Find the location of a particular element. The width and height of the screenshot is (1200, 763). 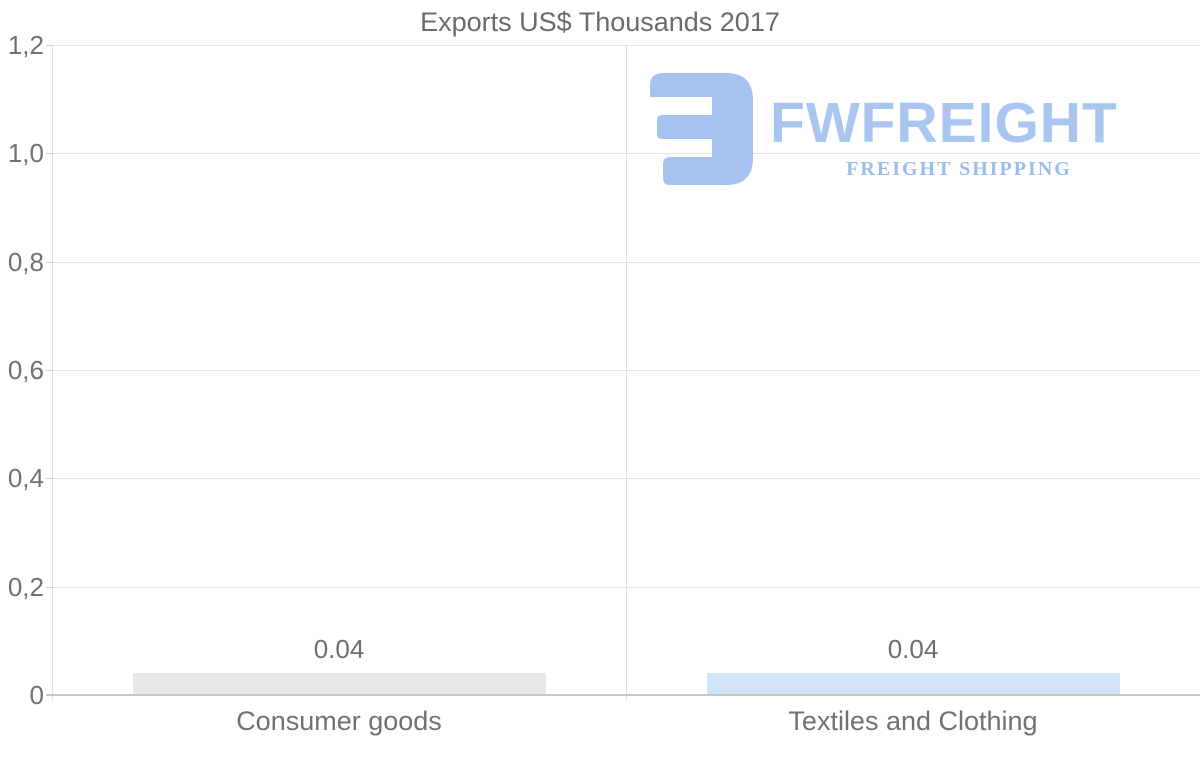

brand-text-block: FWFREIGHT FREIGHT SHIPPING is located at coordinates (959, 126).